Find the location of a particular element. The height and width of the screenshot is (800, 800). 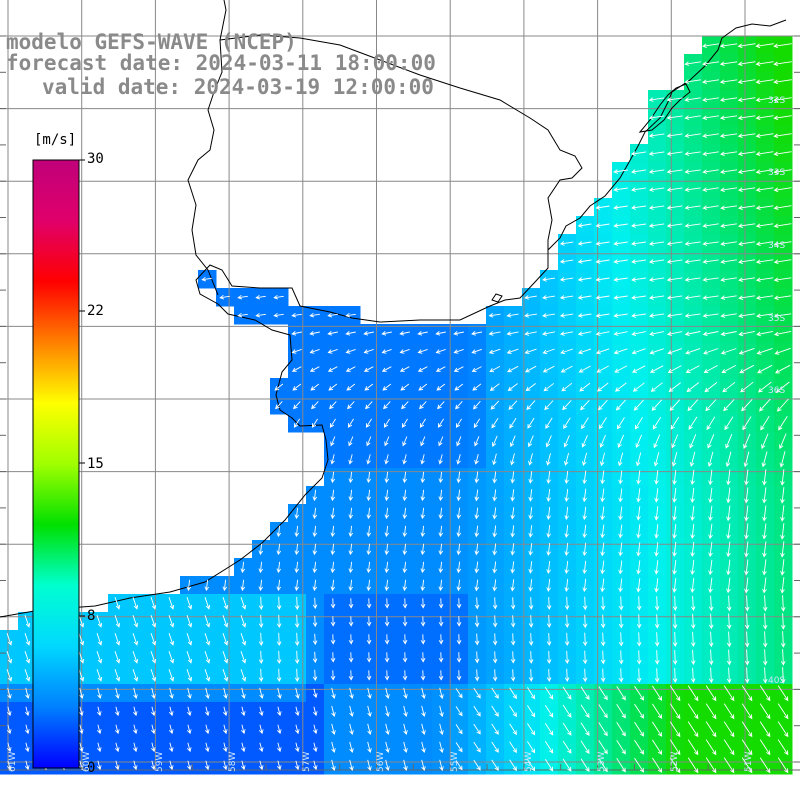

lon-label: 51W is located at coordinates (749, 761).